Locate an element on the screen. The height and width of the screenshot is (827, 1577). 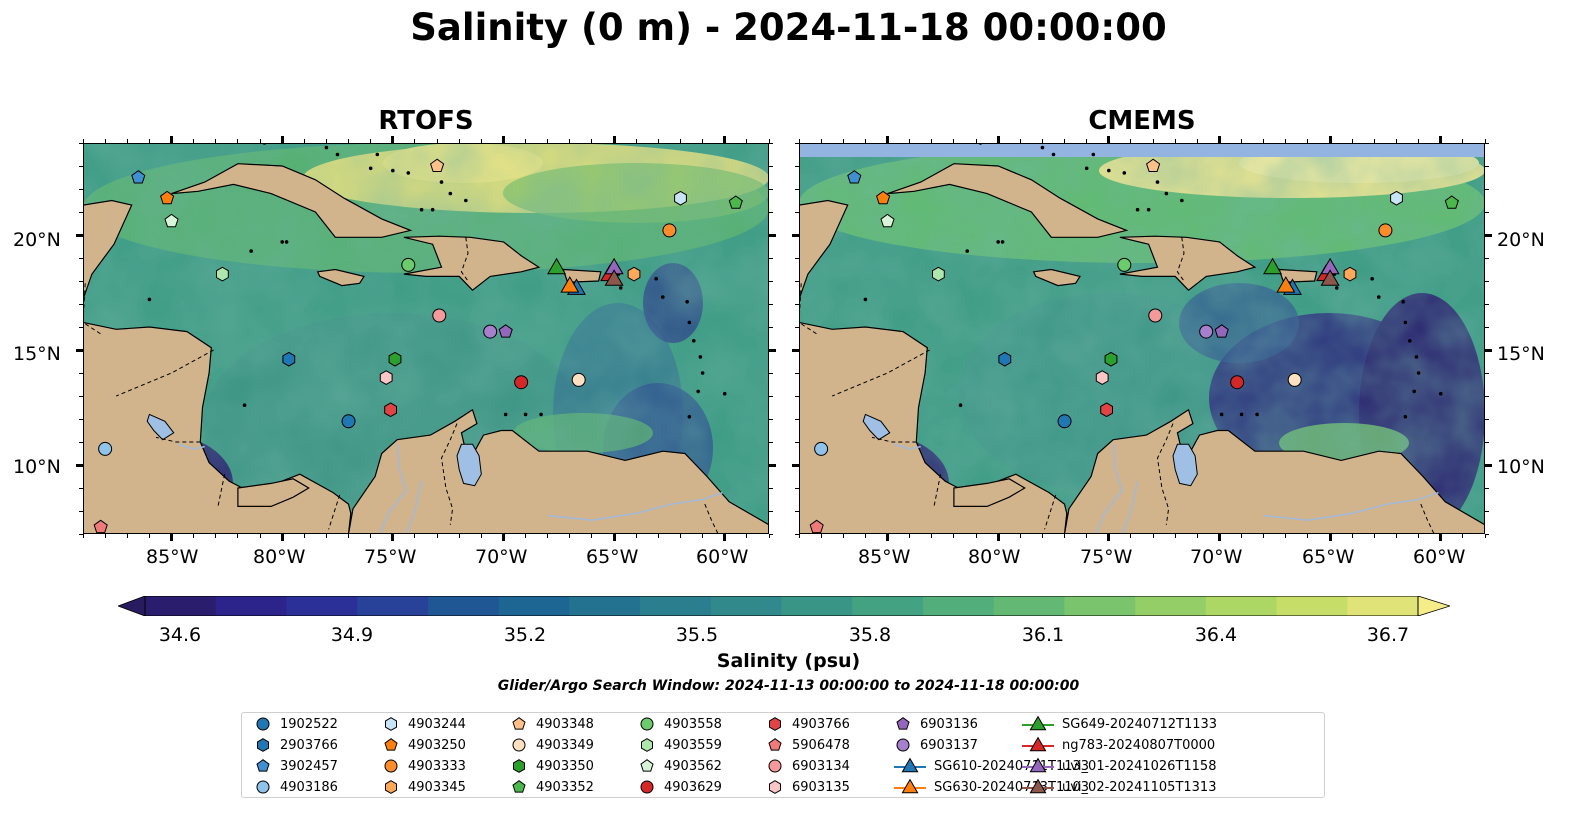
colorbar-tick-label: 34.6 is located at coordinates (180, 635).